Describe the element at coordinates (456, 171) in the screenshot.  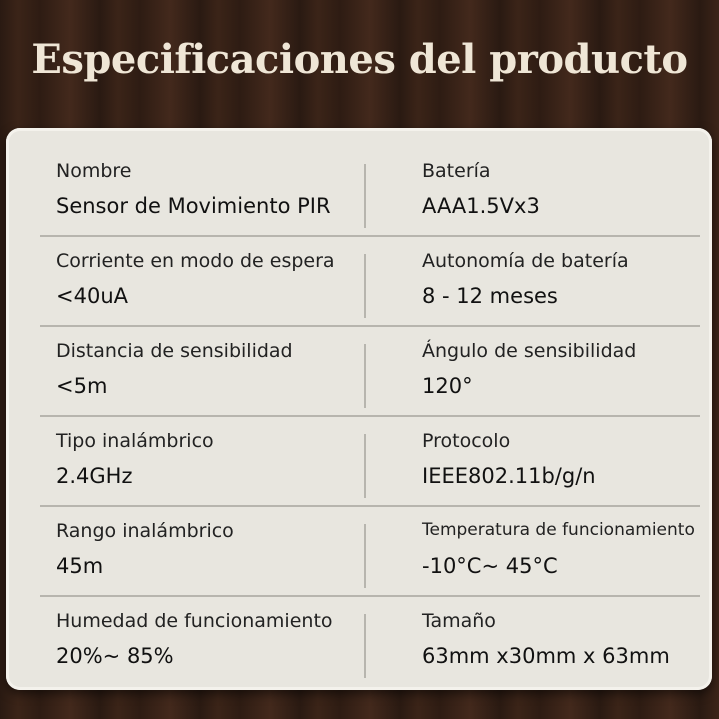
I see `spec-label: Batería` at that location.